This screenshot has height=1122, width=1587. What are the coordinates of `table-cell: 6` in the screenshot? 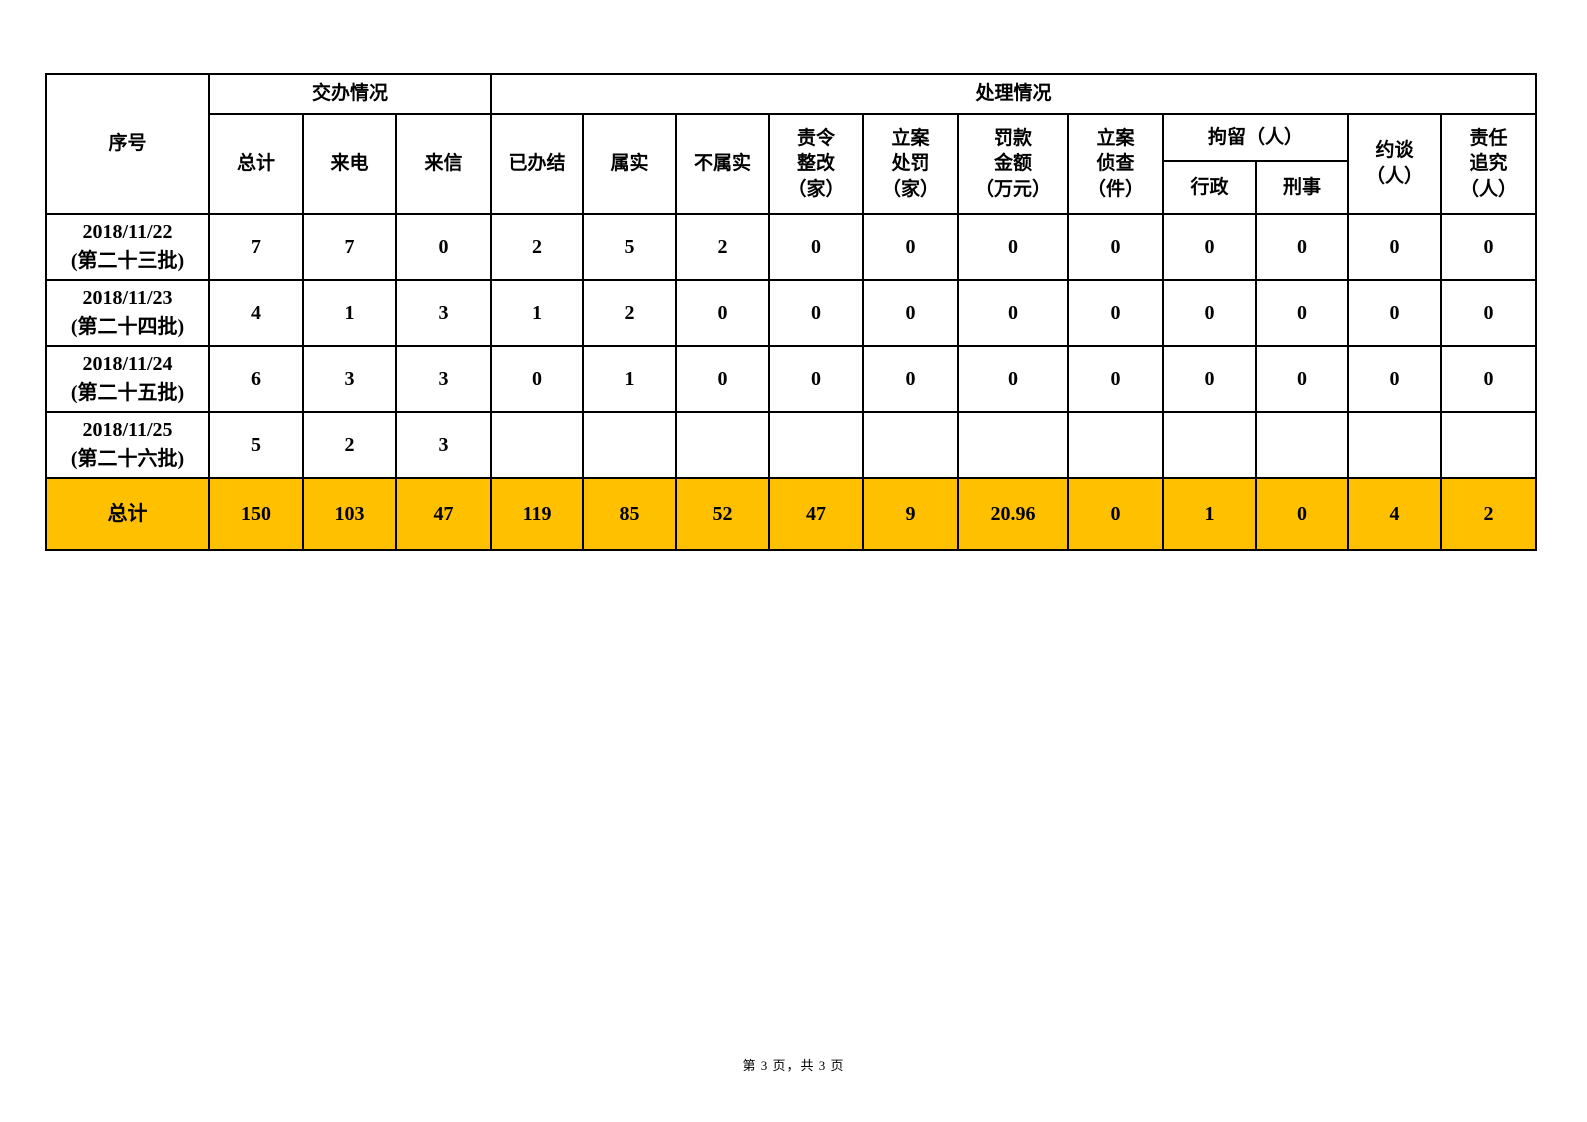 It's located at (256, 379).